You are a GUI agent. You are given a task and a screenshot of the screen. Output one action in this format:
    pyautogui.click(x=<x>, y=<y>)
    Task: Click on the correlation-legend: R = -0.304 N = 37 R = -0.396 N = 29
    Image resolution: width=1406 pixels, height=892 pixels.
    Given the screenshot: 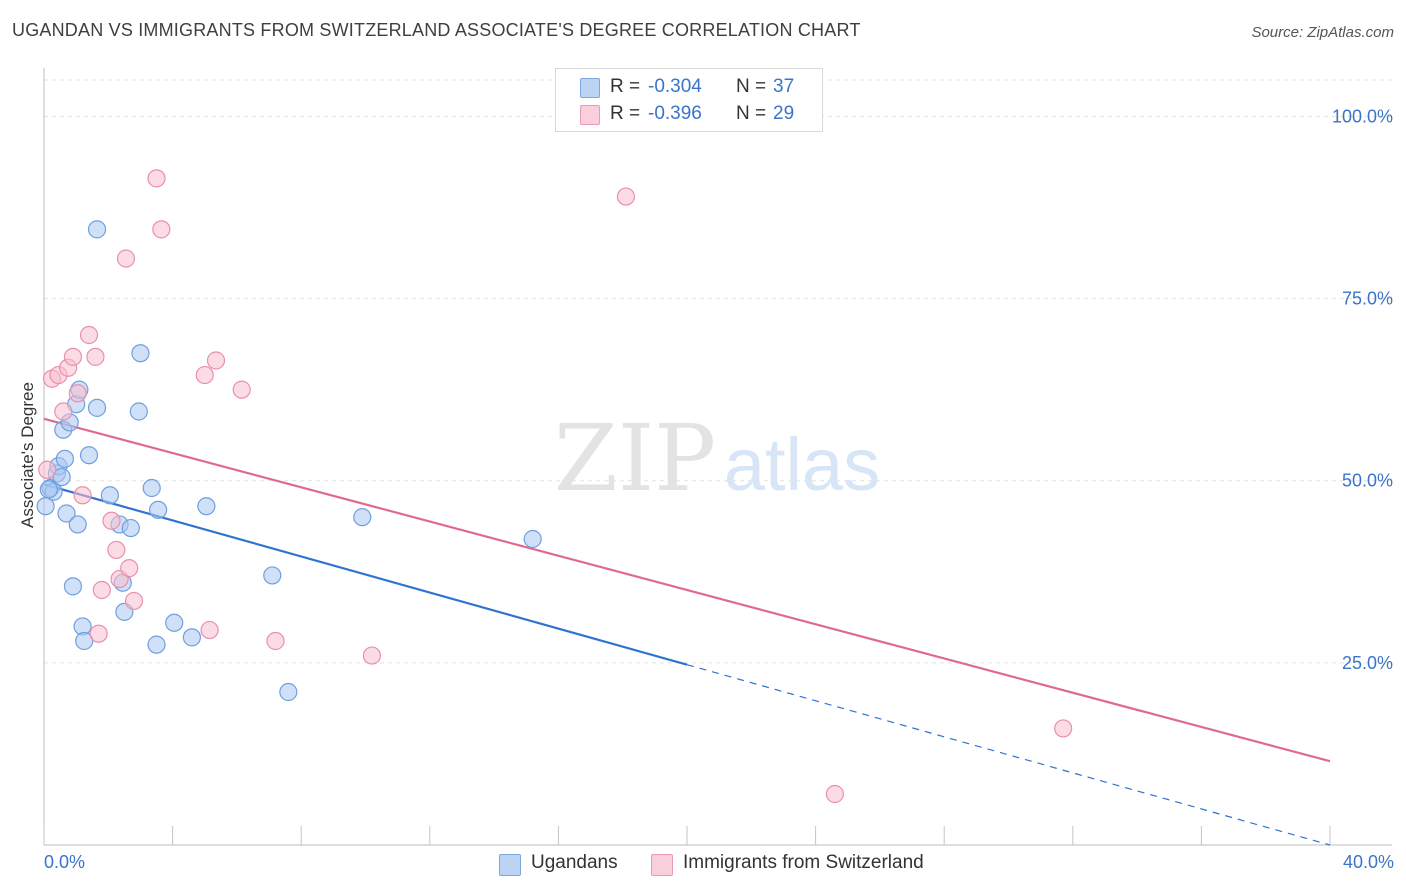 What is the action you would take?
    pyautogui.click(x=689, y=100)
    